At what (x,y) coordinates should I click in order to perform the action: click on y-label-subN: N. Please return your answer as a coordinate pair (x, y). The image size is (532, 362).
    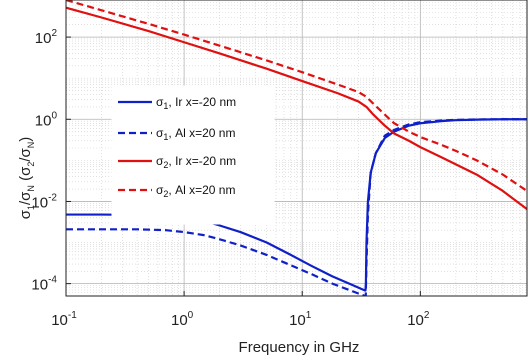
    Looking at the image, I should click on (31, 188).